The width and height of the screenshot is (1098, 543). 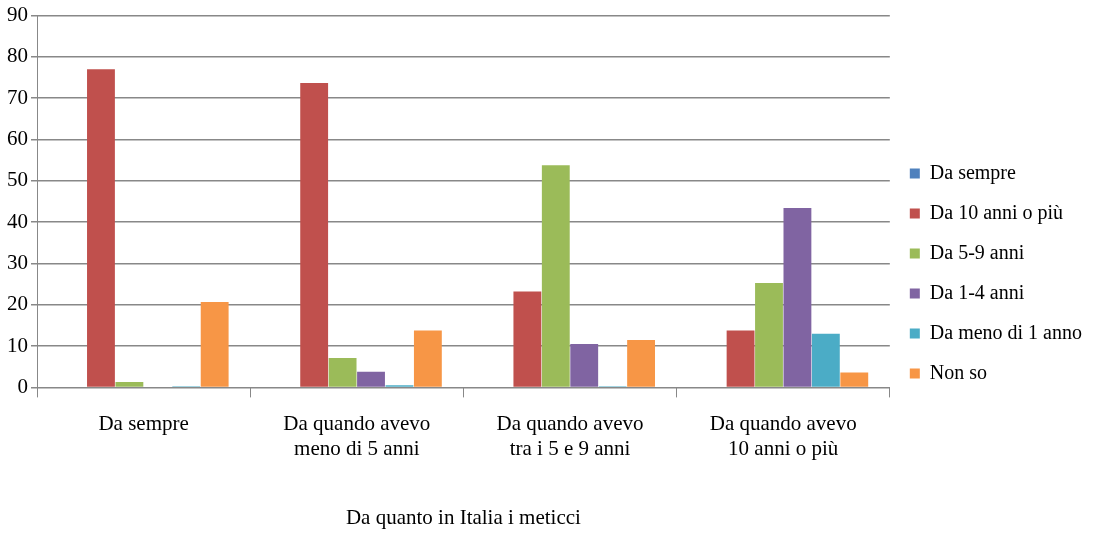 What do you see at coordinates (17, 55) in the screenshot?
I see `y-tick-label: 80` at bounding box center [17, 55].